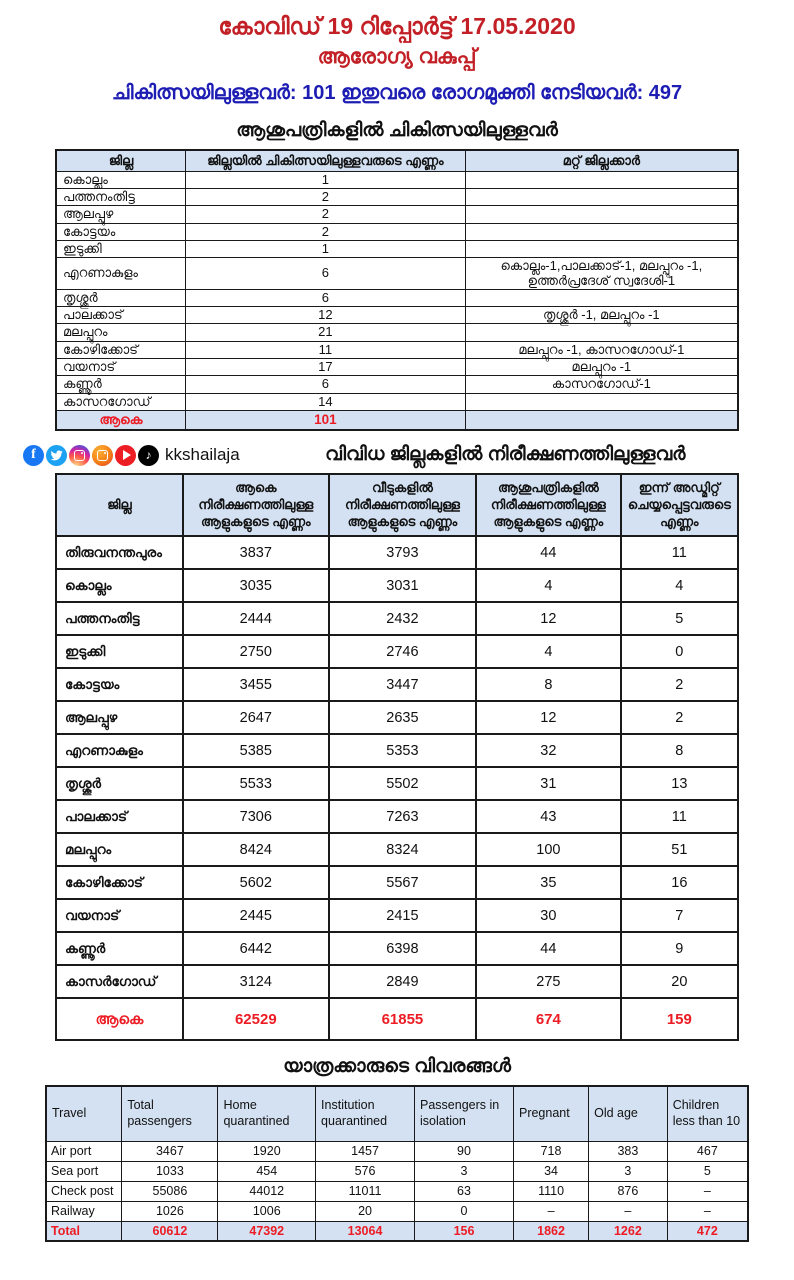  Describe the element at coordinates (397, 784) in the screenshot. I see `observation-row: തൃശ്ശൂർ 5533 5502 31 13` at that location.